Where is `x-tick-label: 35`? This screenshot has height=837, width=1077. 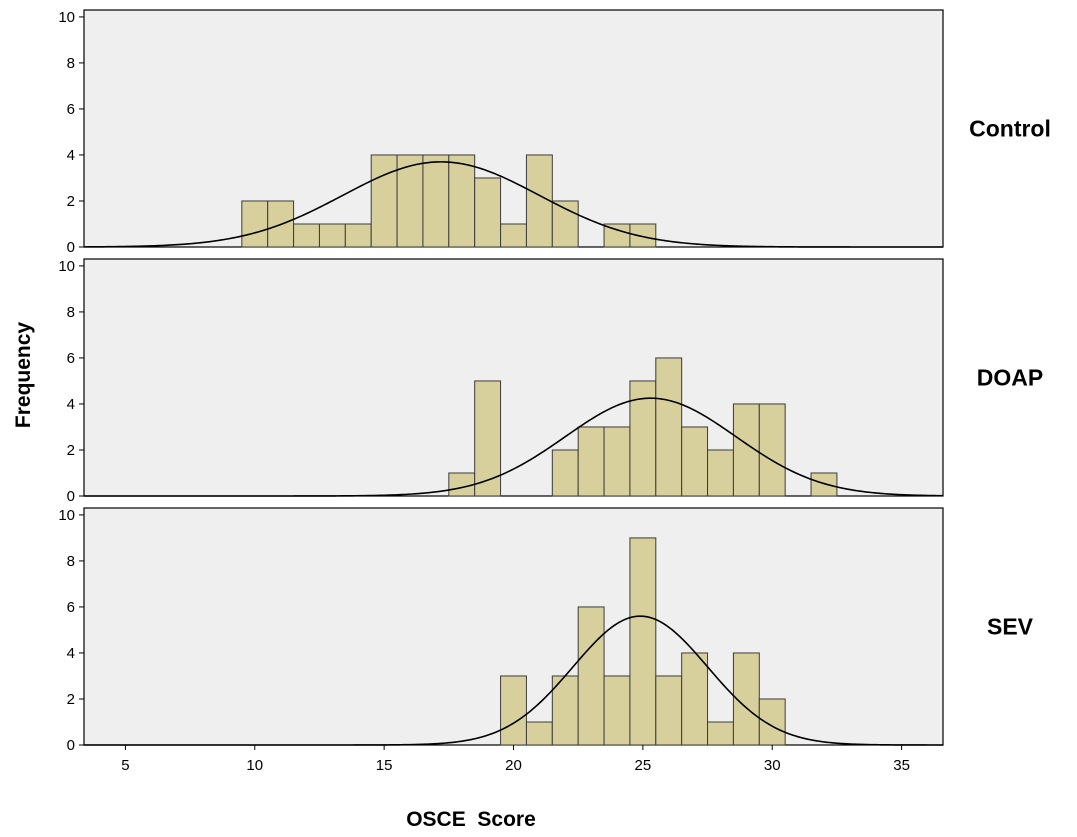 x-tick-label: 35 is located at coordinates (901, 765).